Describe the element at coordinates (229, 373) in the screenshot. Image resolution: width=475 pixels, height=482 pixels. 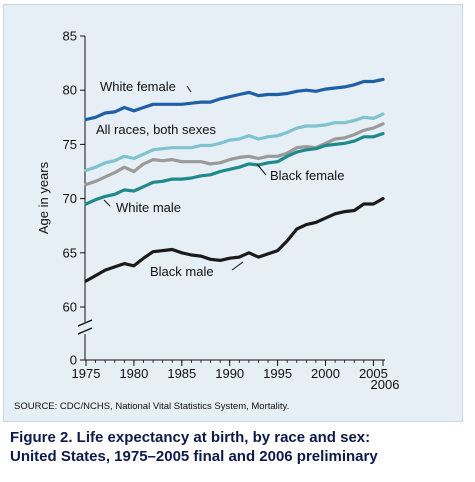
I see `x-tick-label: 1990` at that location.